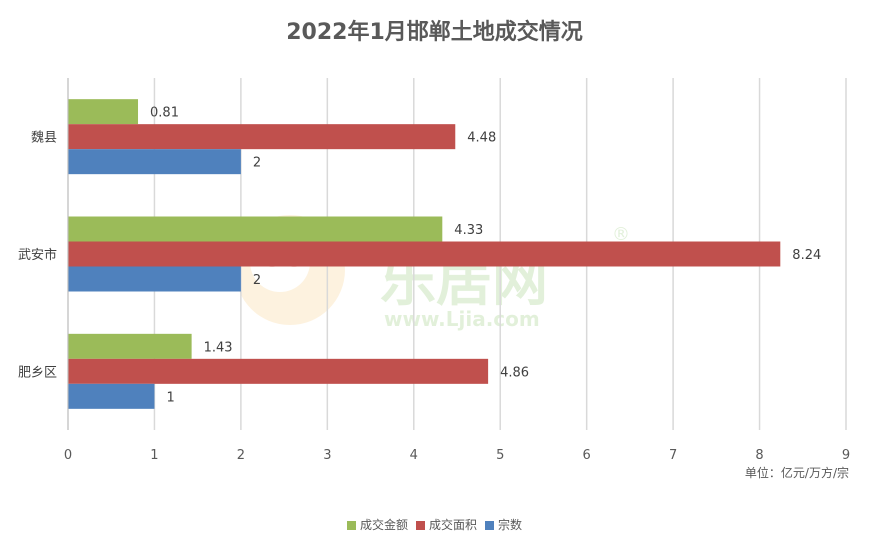  I want to click on data-label: 1.43, so click(218, 347).